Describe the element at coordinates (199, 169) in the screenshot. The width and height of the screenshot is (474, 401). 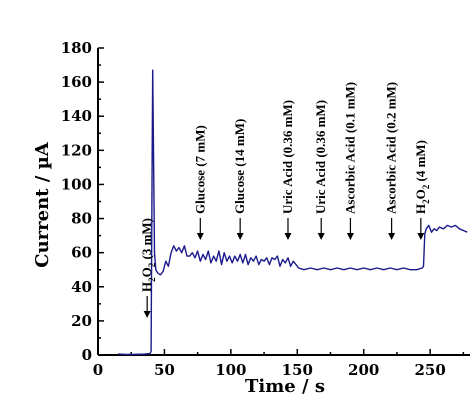
I see `annotation-label: Glucose (7 mM)` at that location.